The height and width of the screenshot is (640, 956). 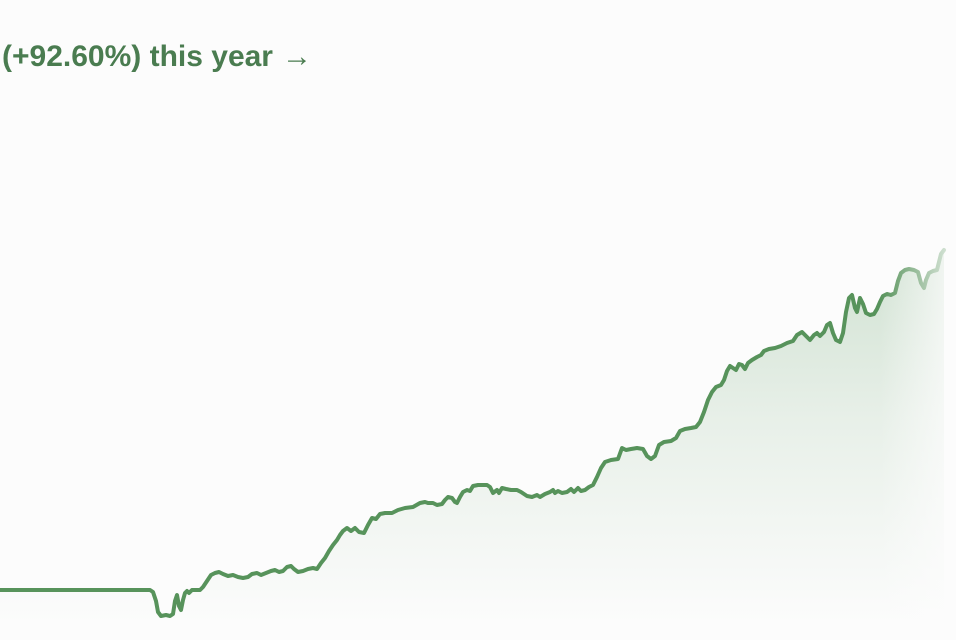 I want to click on right-arrow-icon: →, so click(x=296, y=56).